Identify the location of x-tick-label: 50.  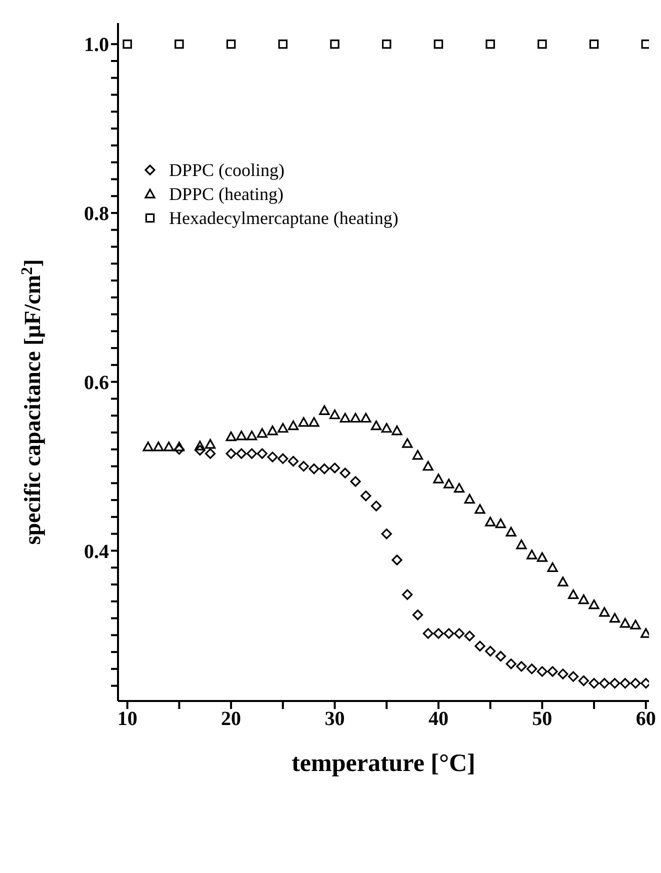
(542, 719).